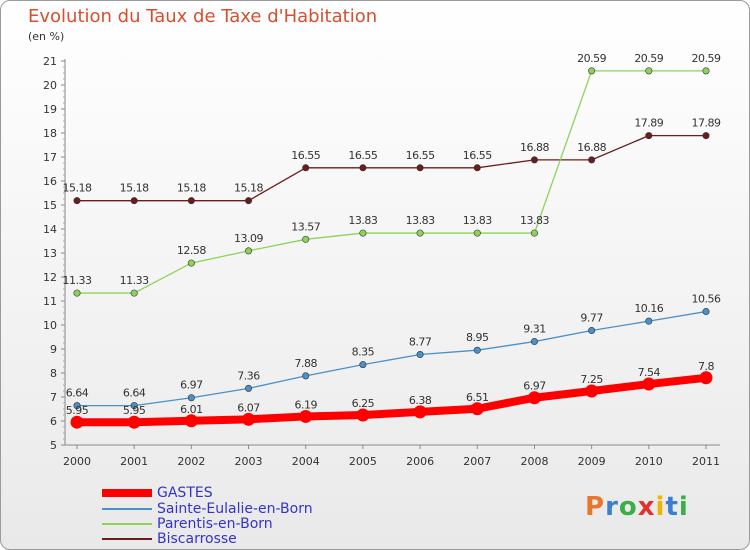  I want to click on data-label-gastes: 6.51, so click(477, 397).